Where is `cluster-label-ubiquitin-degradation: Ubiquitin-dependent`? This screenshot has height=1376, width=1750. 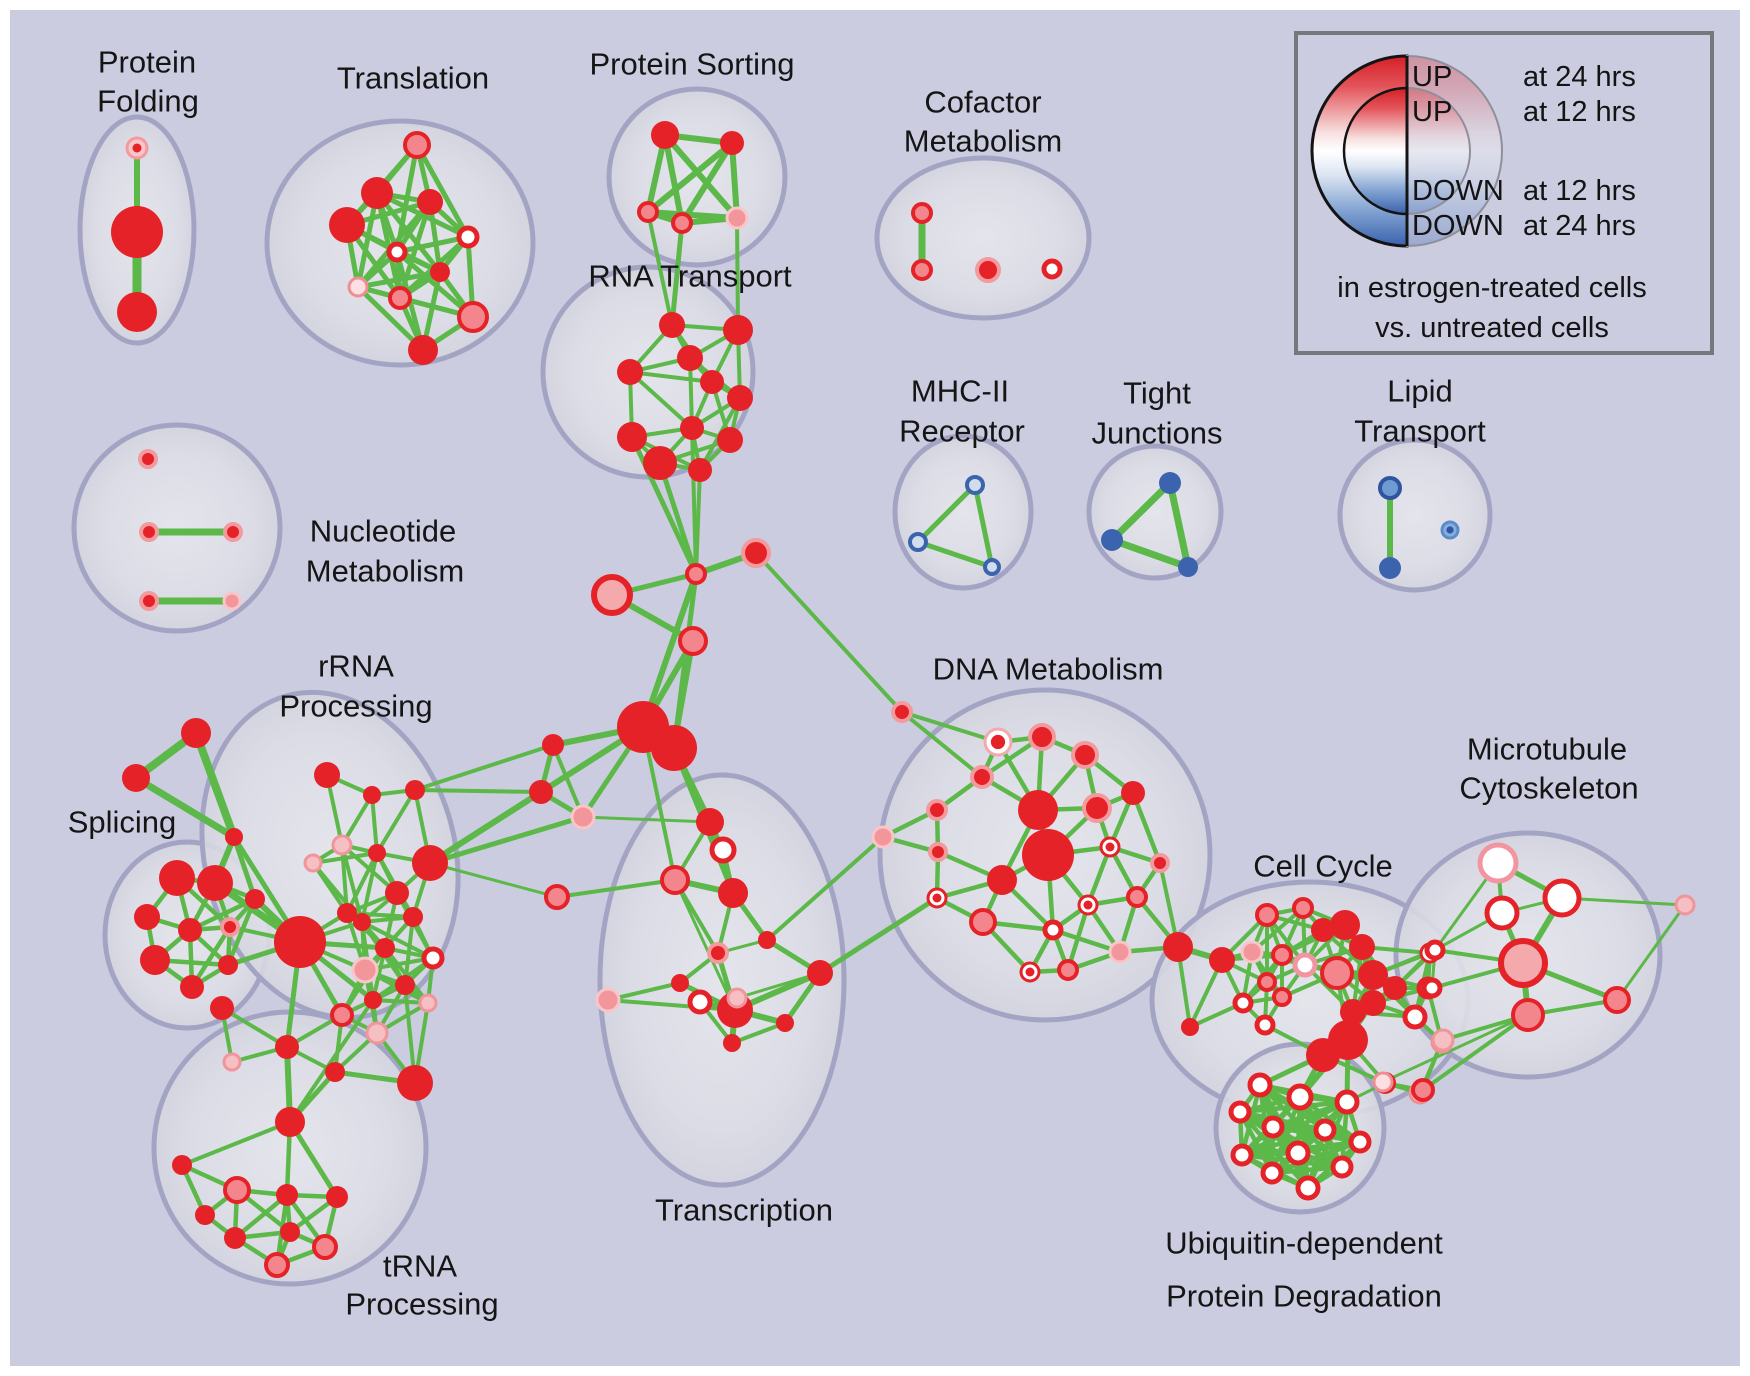
cluster-label-ubiquitin-degradation: Ubiquitin-dependent is located at coordinates (1304, 1243).